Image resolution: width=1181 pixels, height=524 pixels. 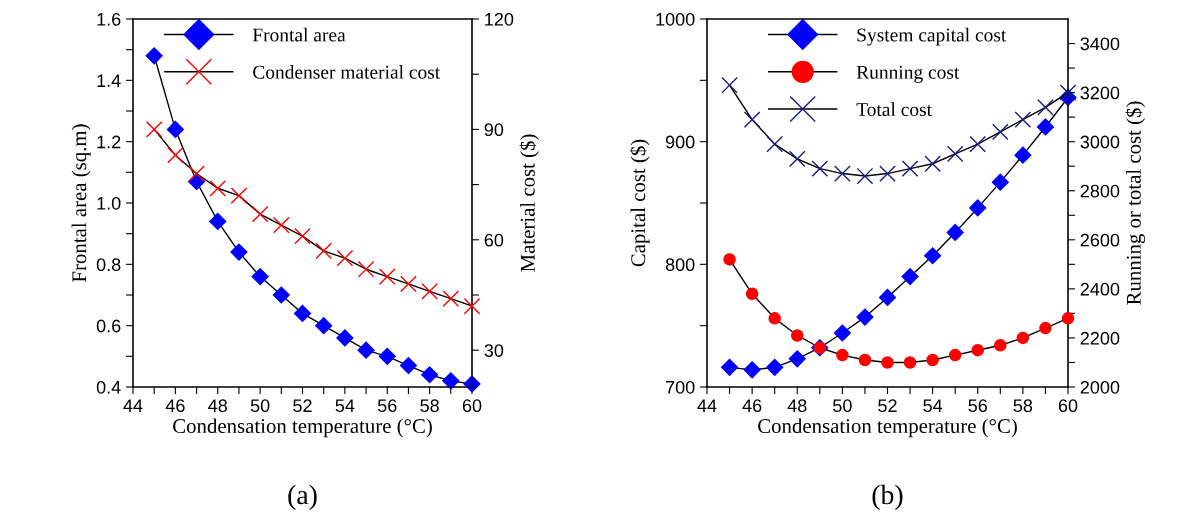 What do you see at coordinates (429, 406) in the screenshot?
I see `x-tick-label: 58` at bounding box center [429, 406].